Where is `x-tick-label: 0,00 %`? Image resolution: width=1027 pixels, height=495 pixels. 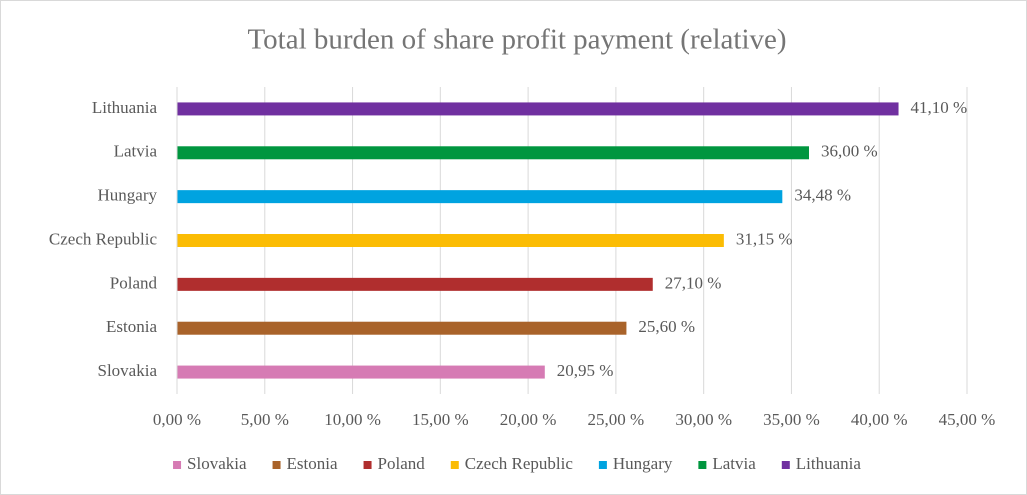
x-tick-label: 0,00 % is located at coordinates (177, 419).